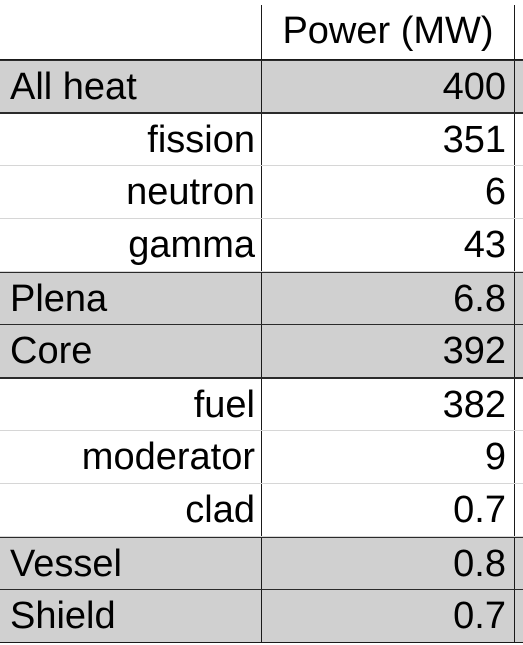  Describe the element at coordinates (388, 245) in the screenshot. I see `row-value-cell: 43` at that location.